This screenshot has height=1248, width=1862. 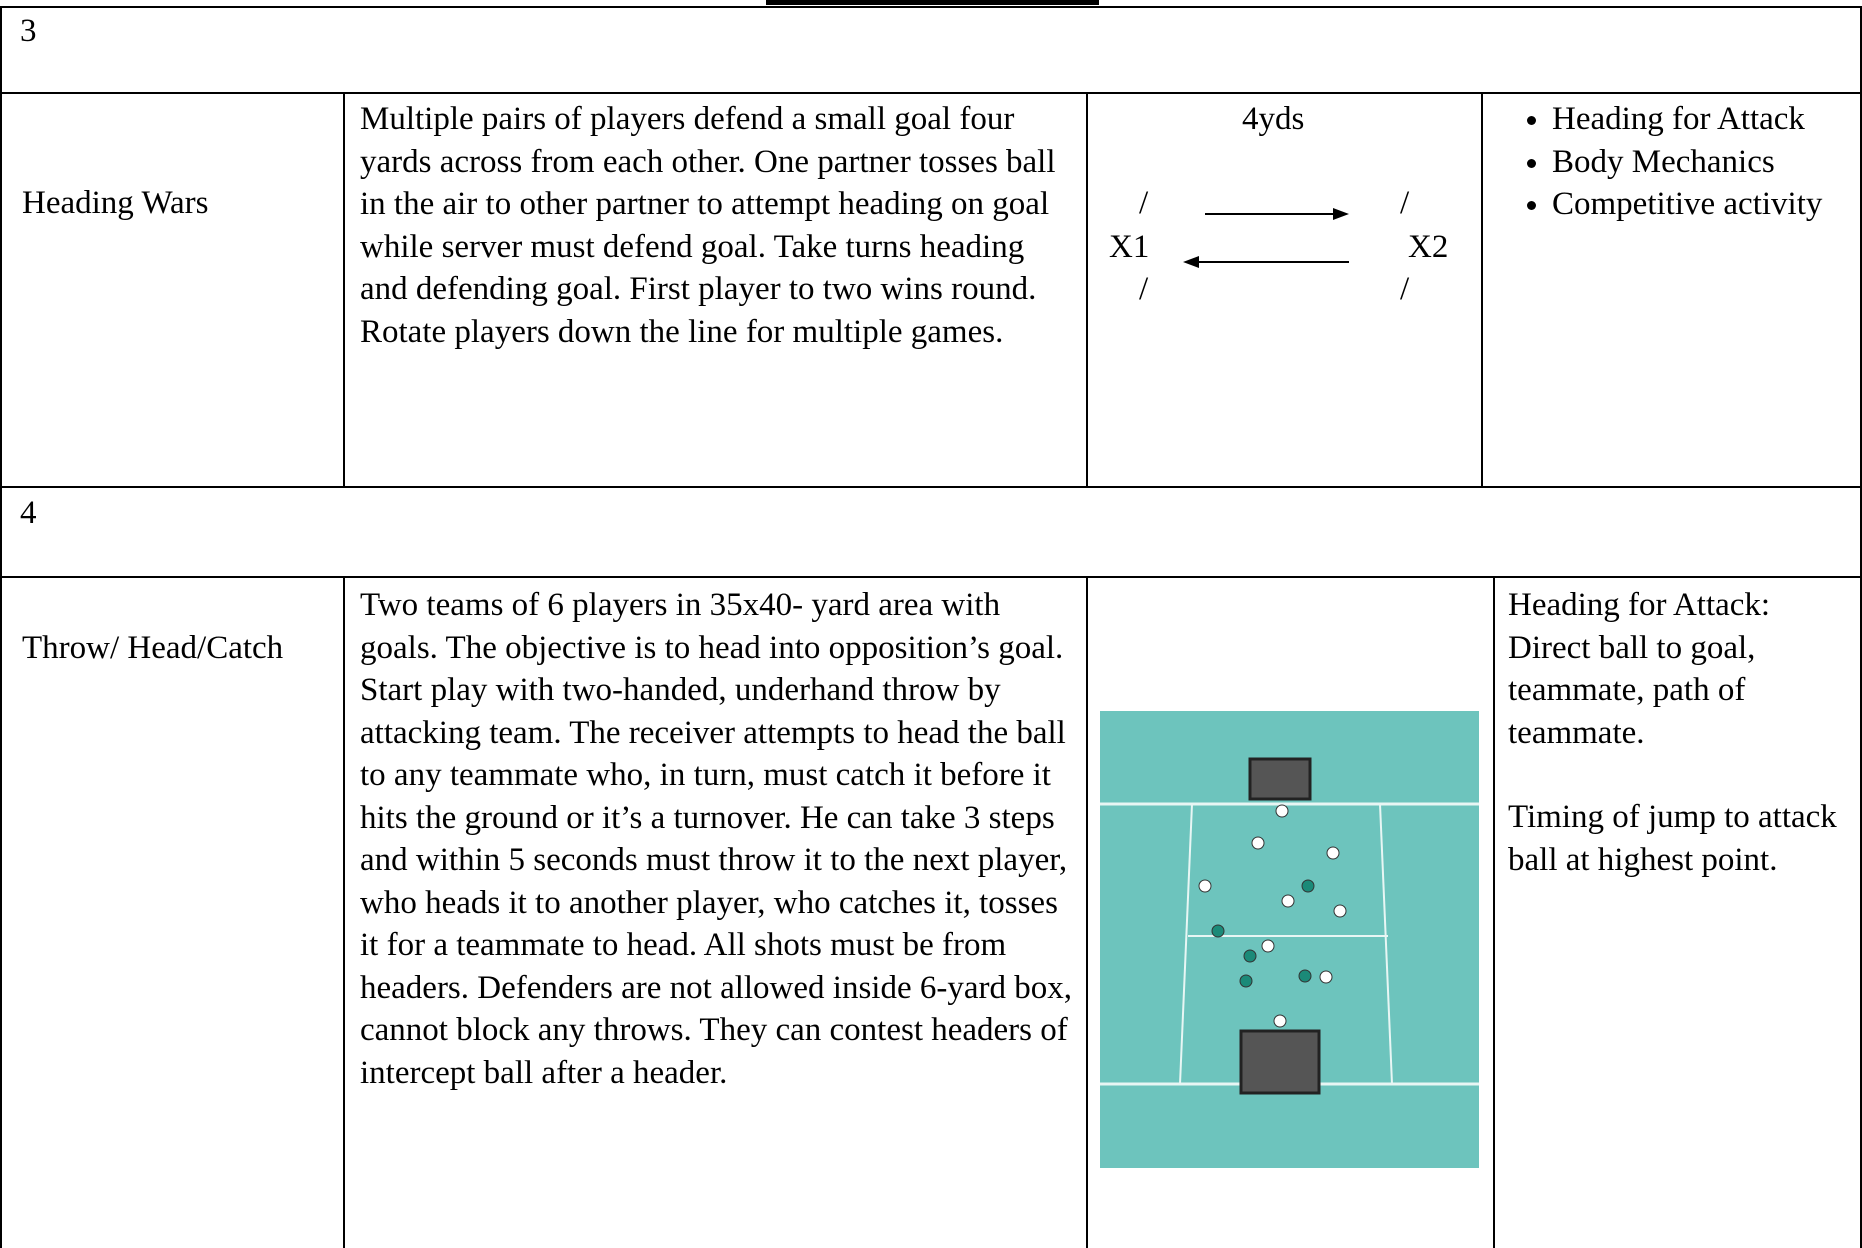 I want to click on section-number: 3, so click(x=28, y=31).